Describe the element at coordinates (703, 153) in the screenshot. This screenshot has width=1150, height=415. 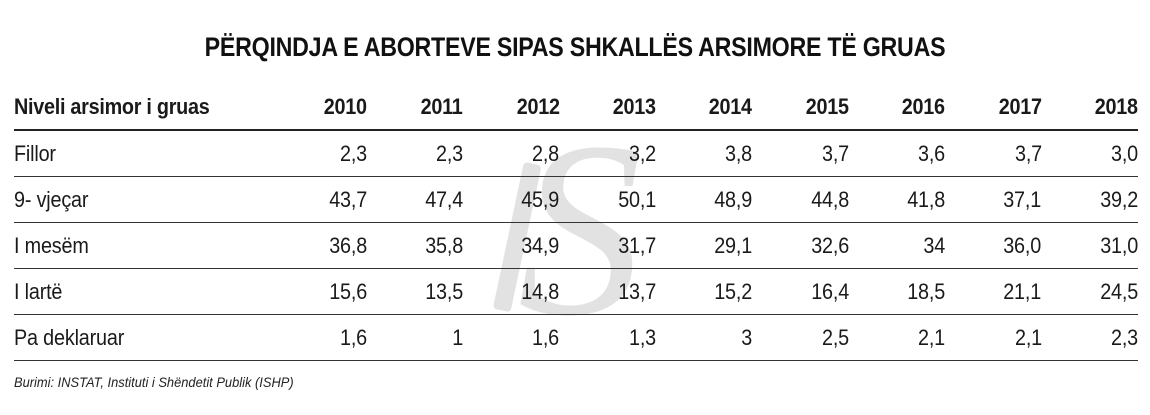
I see `table-cell: 3,8` at that location.